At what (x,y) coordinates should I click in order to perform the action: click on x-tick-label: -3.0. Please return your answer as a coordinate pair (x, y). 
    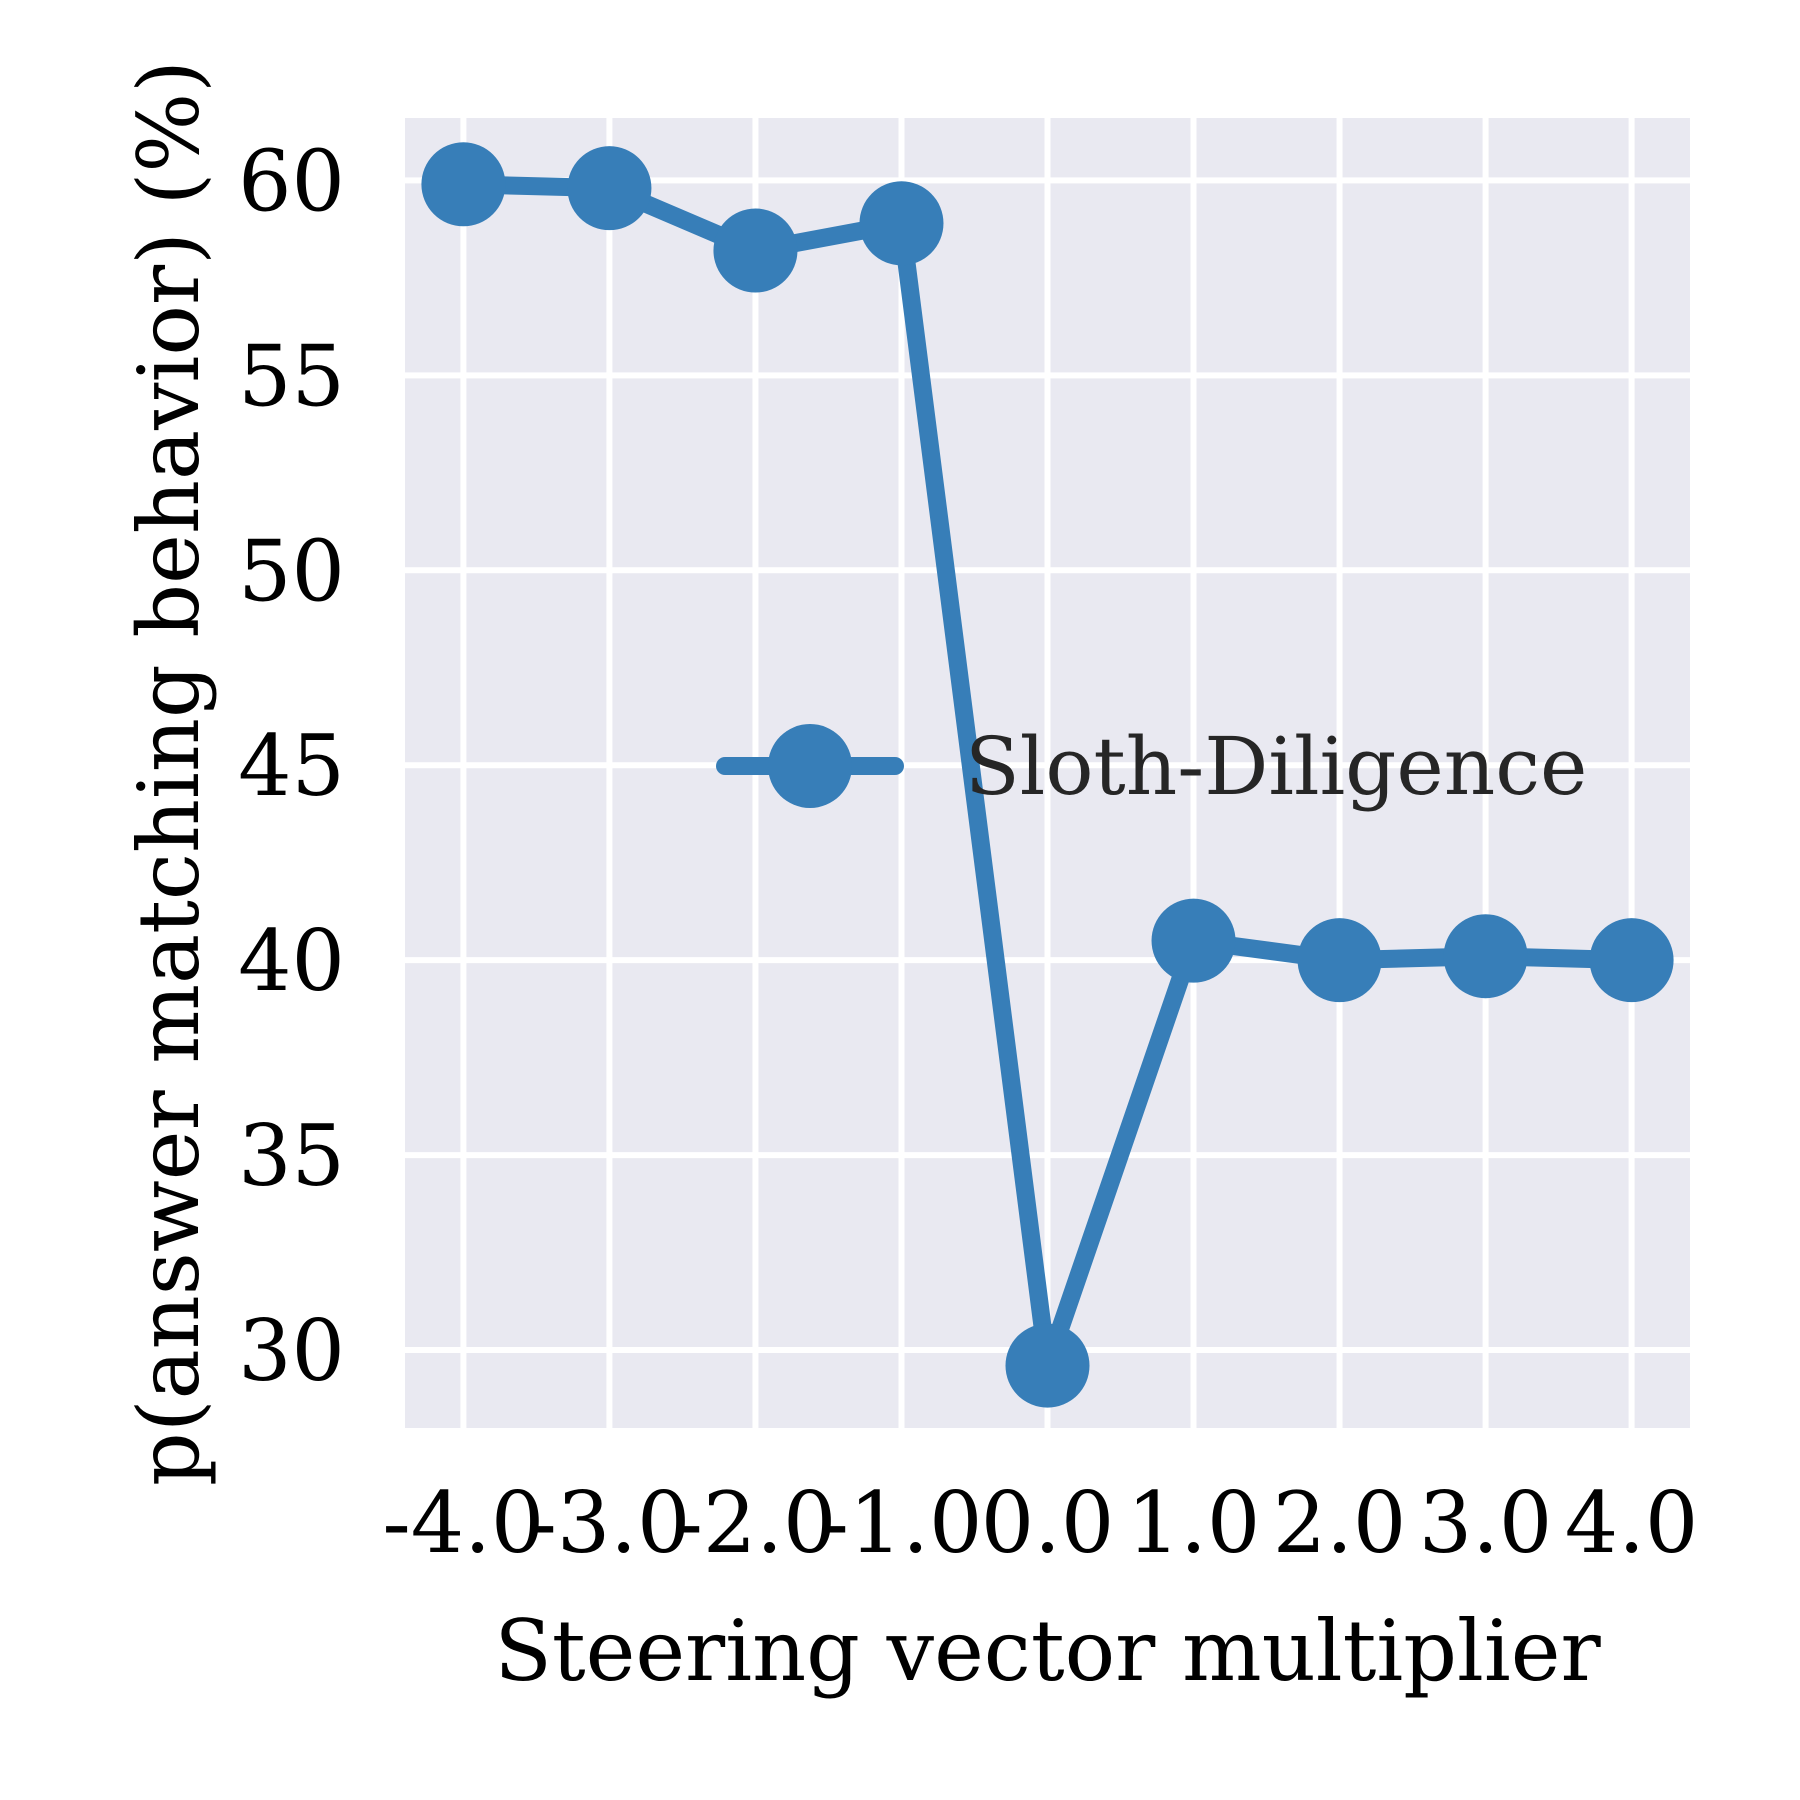
    Looking at the image, I should click on (609, 1523).